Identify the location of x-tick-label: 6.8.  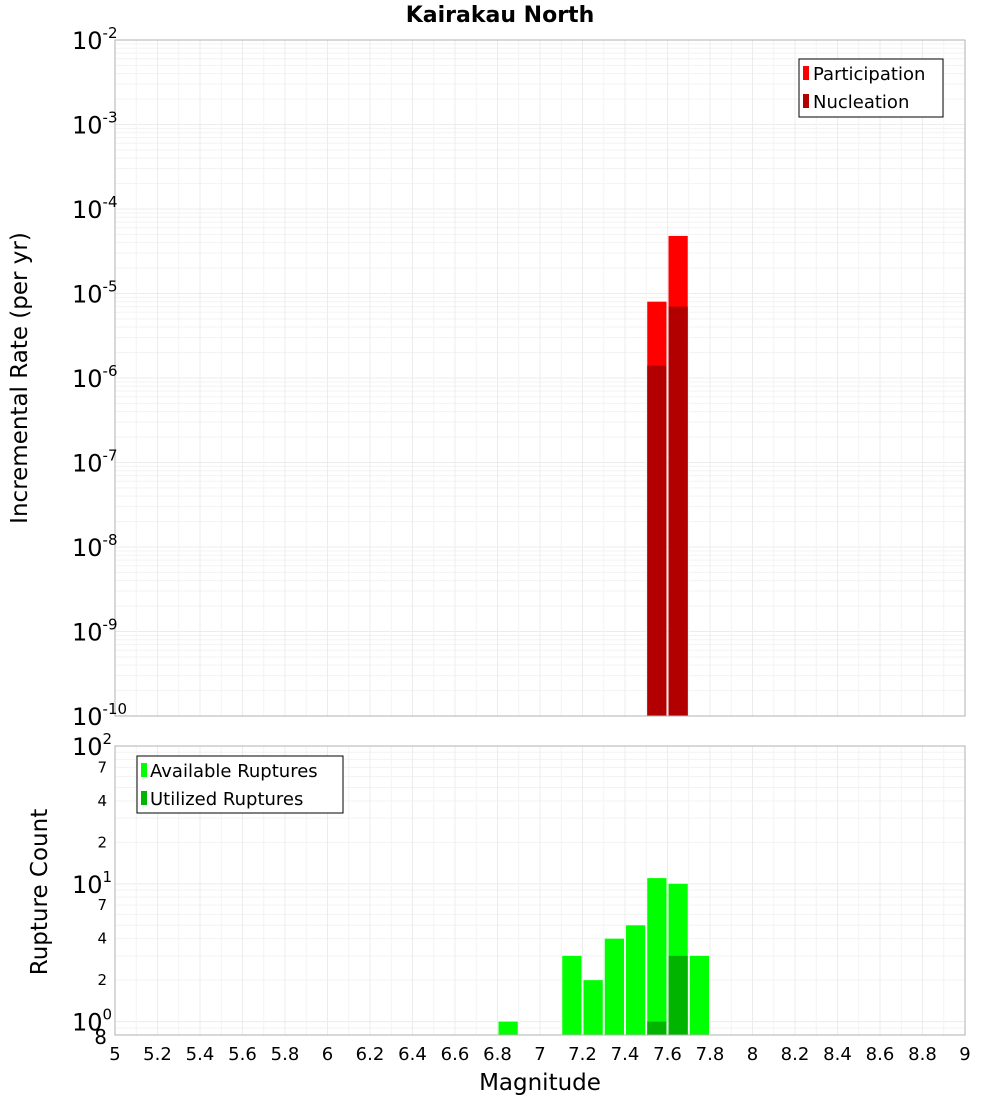
(497, 1054).